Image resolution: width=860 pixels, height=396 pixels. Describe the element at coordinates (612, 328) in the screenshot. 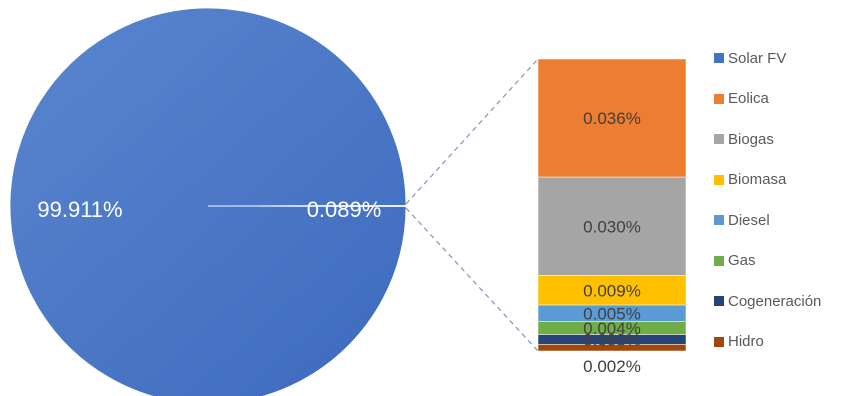

I see `bar-label-gas: 0.004%` at that location.